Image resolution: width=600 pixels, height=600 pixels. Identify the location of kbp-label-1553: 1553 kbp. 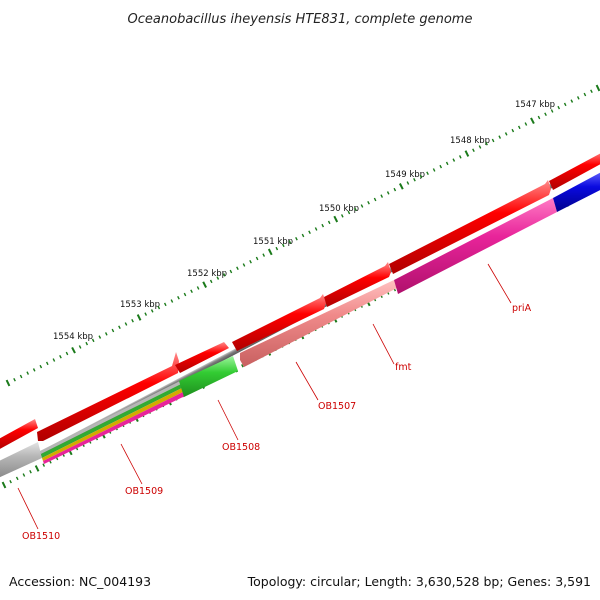
(140, 305).